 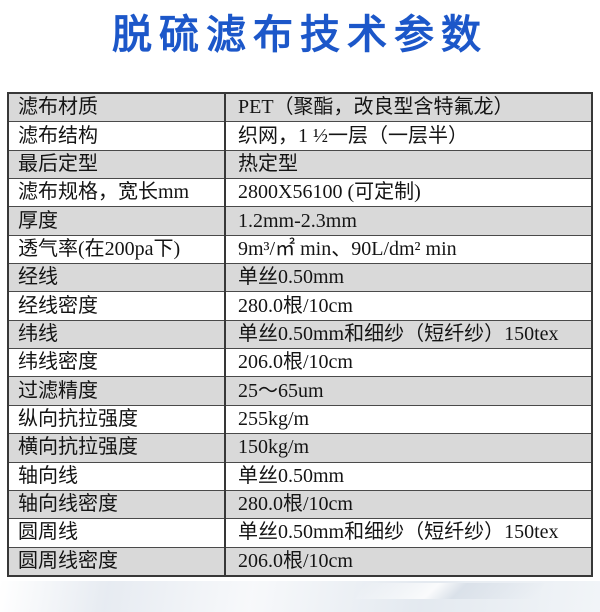 What do you see at coordinates (408, 249) in the screenshot?
I see `param-value: 9m³/㎡ min、90L/dm² min` at bounding box center [408, 249].